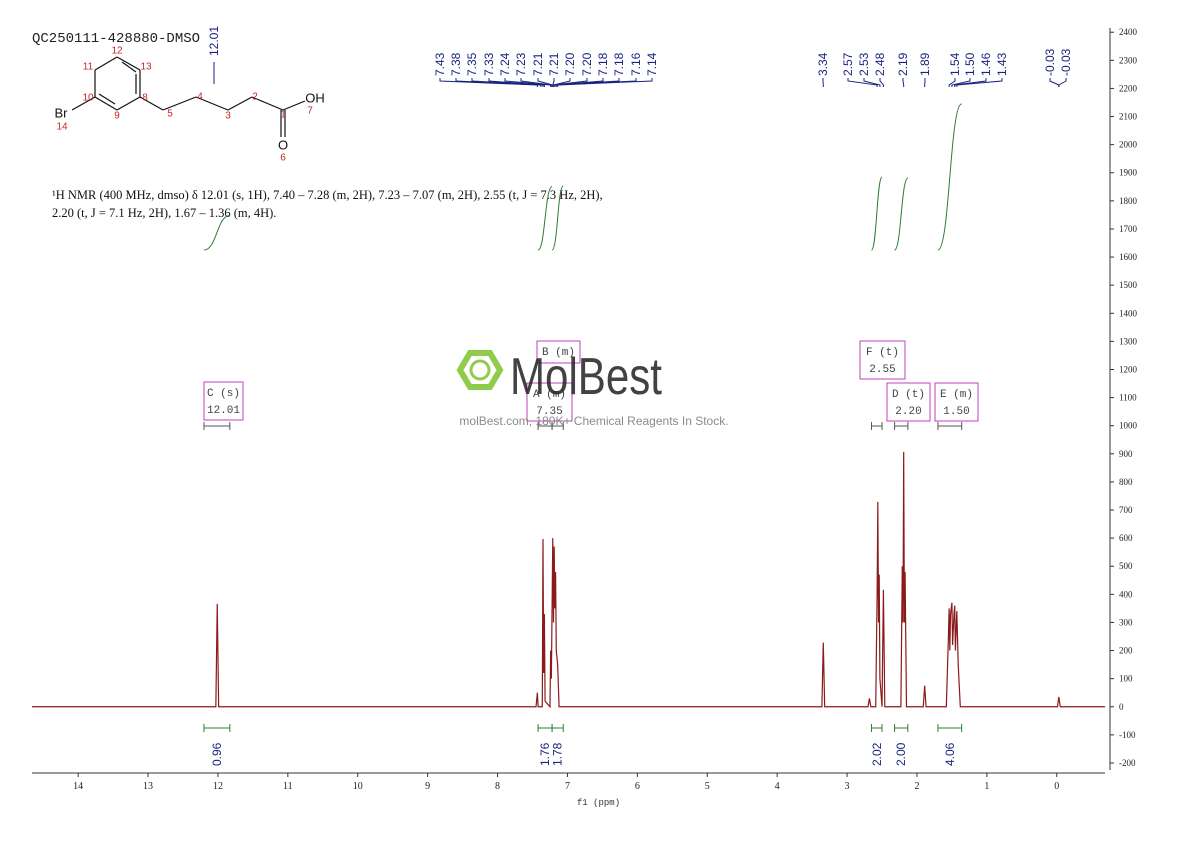 This screenshot has width=1190, height=841. What do you see at coordinates (956, 412) in the screenshot?
I see `multiplet-shift: 1.50` at bounding box center [956, 412].